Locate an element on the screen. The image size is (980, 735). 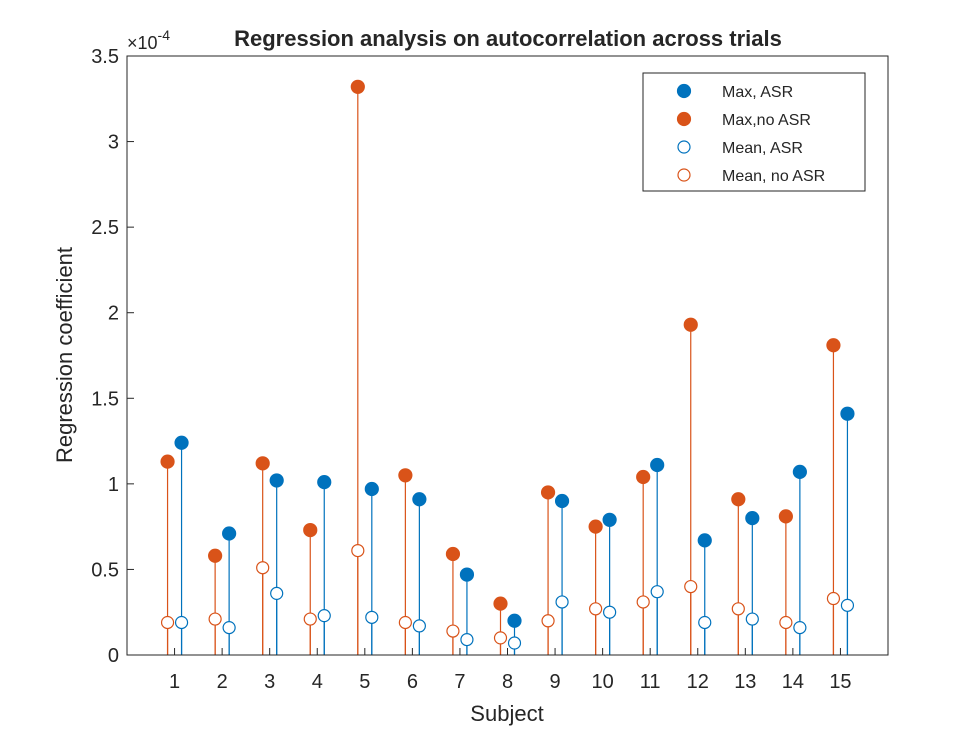
legend-label: Max,no ASR is located at coordinates (766, 120).